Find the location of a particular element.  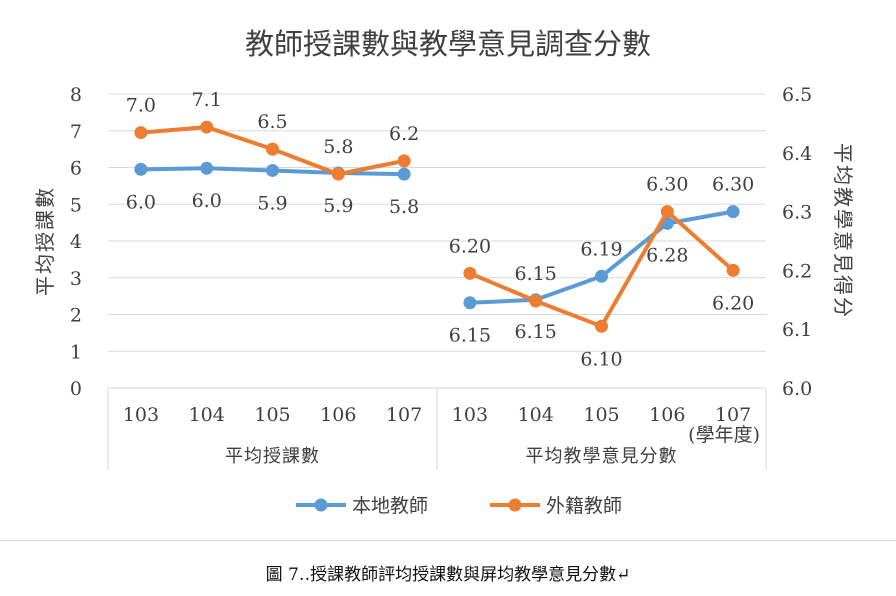

legend-entry: 本地教師 is located at coordinates (390, 506).